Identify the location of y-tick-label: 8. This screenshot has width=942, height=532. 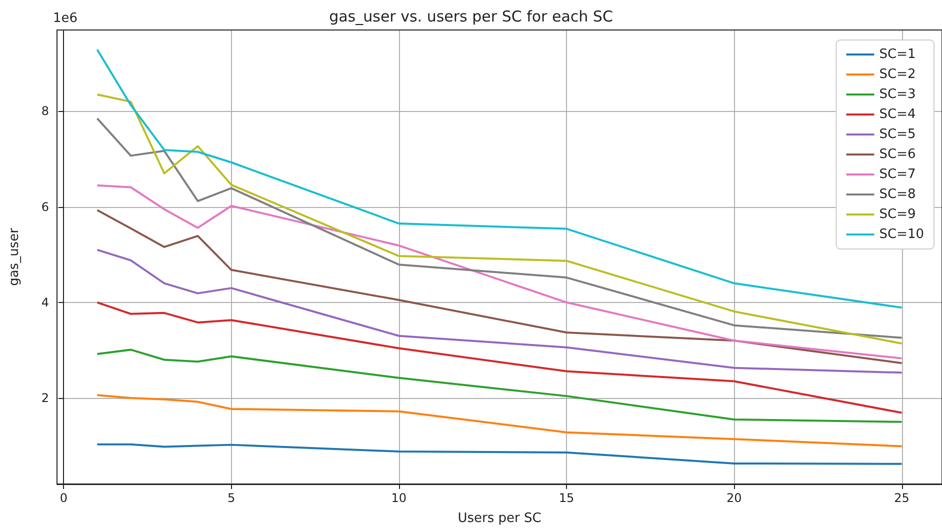
(45, 111).